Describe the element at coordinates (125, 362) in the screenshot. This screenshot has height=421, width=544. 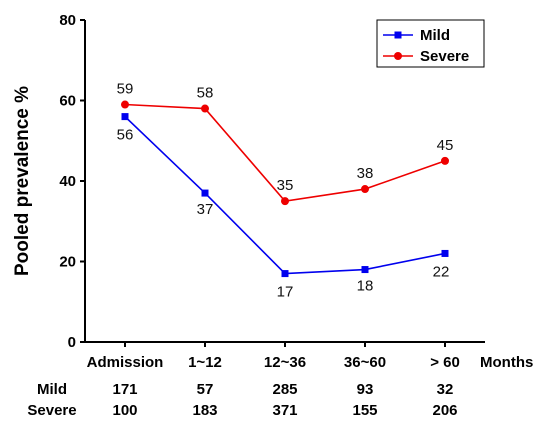
I see `x-tick-label: Admission` at that location.